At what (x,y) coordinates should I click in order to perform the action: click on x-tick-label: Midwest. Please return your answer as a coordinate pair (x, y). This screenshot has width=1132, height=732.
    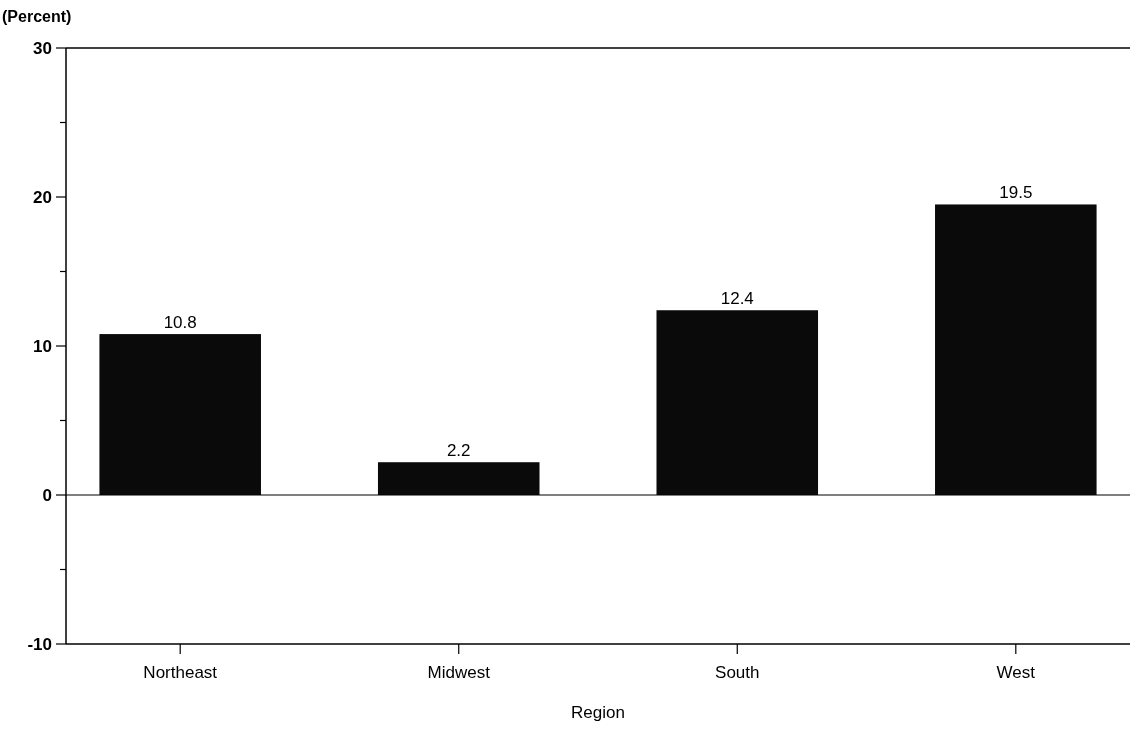
    Looking at the image, I should click on (459, 672).